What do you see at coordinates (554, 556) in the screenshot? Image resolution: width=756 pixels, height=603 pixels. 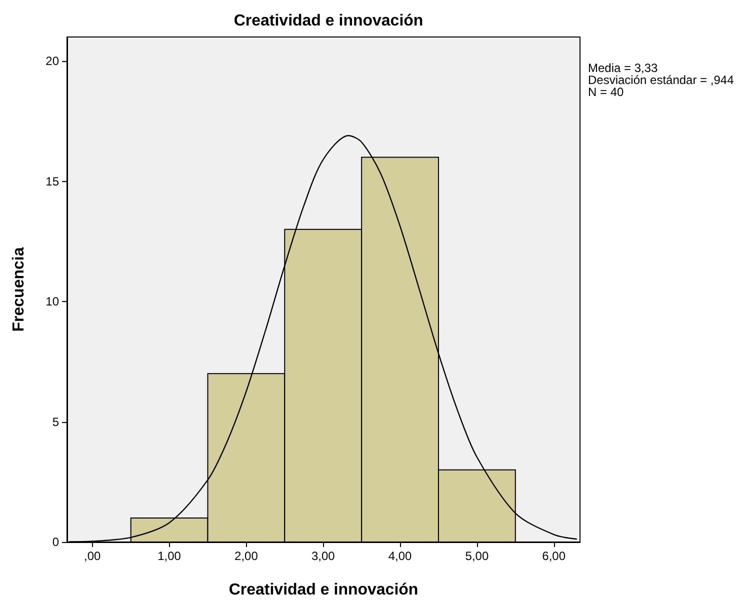 I see `x-tick-label: 6,00` at bounding box center [554, 556].